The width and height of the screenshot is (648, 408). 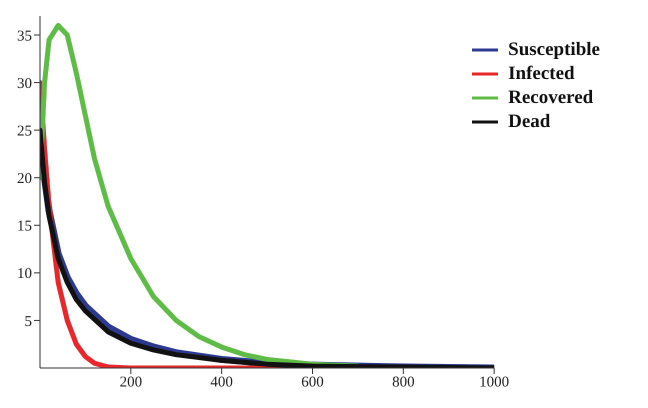 I want to click on legend-label: Recovered, so click(x=551, y=98).